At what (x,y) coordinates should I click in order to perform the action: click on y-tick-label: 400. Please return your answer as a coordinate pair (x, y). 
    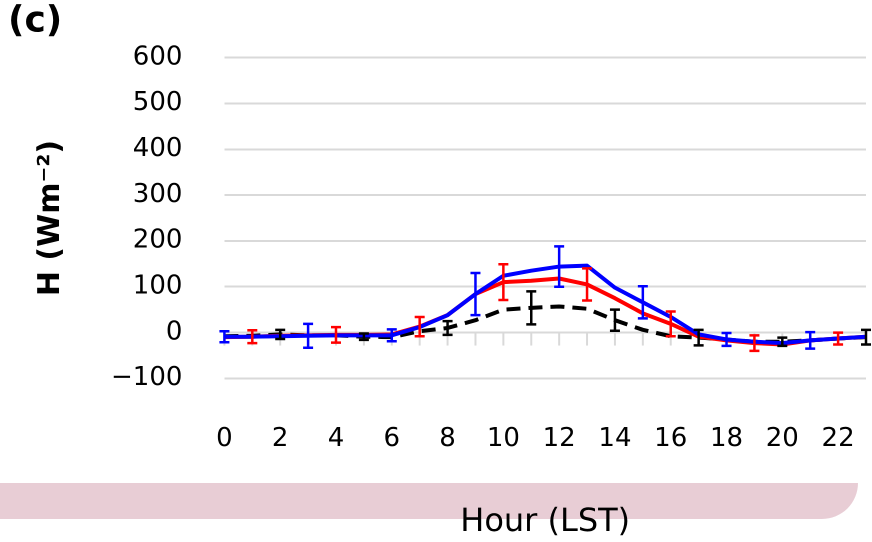
    Looking at the image, I should click on (157, 148).